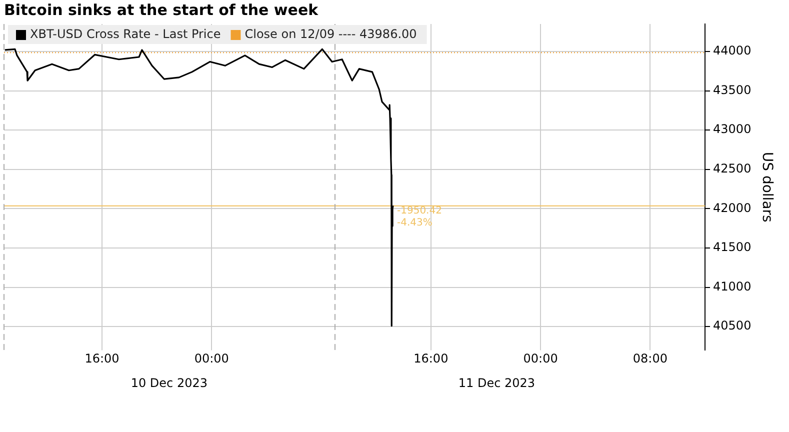 Image resolution: width=789 pixels, height=432 pixels. Describe the element at coordinates (162, 9) in the screenshot. I see `chart-title: Bitcoin sinks at the start of the week` at that location.